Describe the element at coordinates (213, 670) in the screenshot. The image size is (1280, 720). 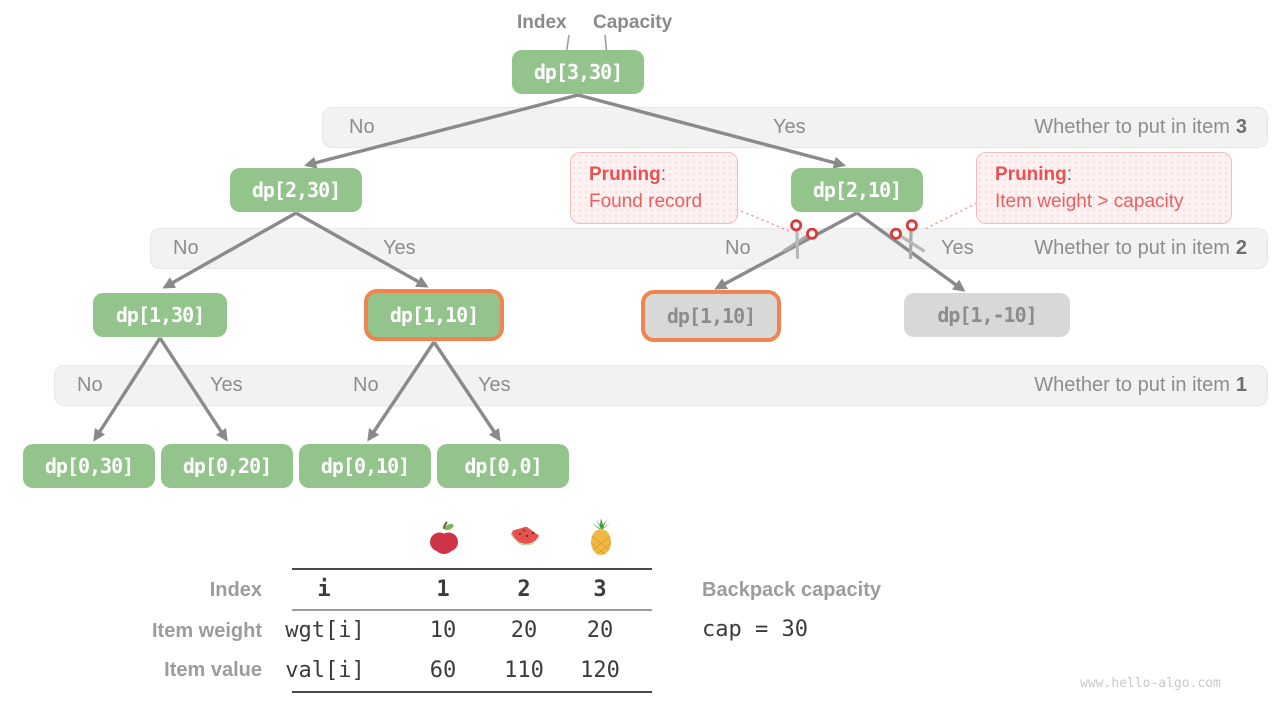
I see `table-label-item-value: Item value` at that location.